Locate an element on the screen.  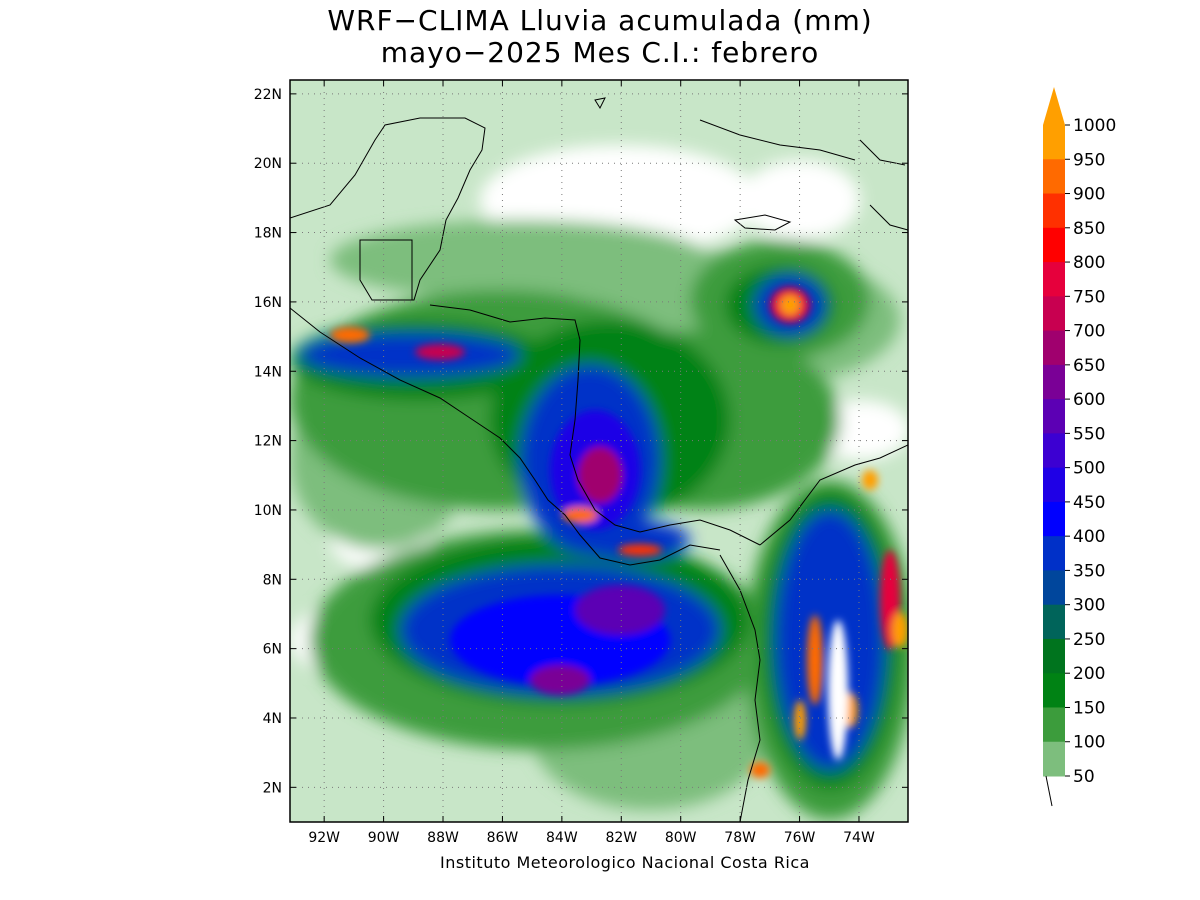
colorbar-label: 1000 is located at coordinates (1094, 126).